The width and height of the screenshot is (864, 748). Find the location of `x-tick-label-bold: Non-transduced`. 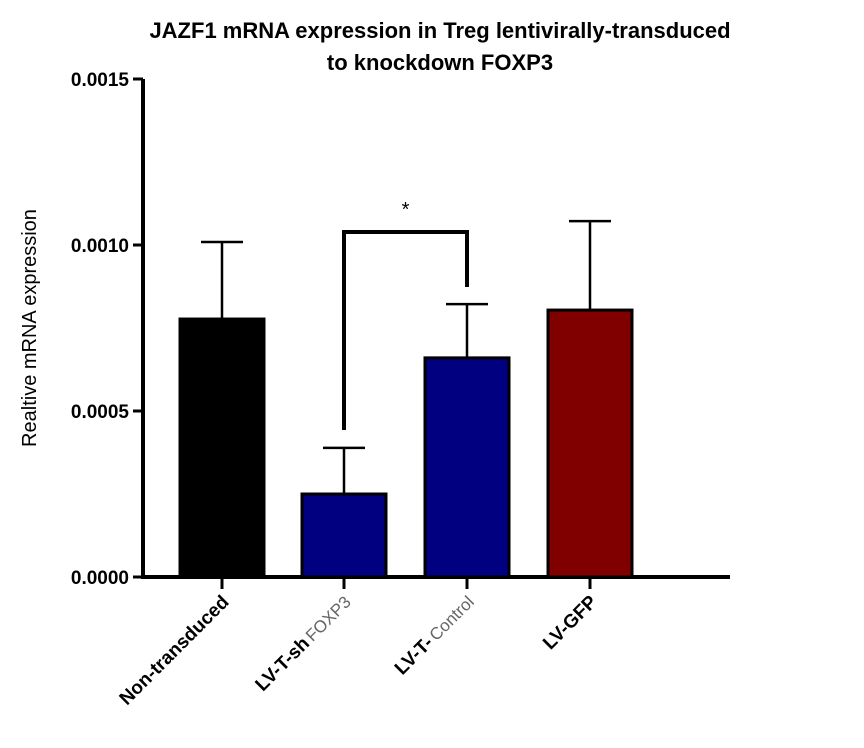

x-tick-label-bold: Non-transduced is located at coordinates (175, 651).